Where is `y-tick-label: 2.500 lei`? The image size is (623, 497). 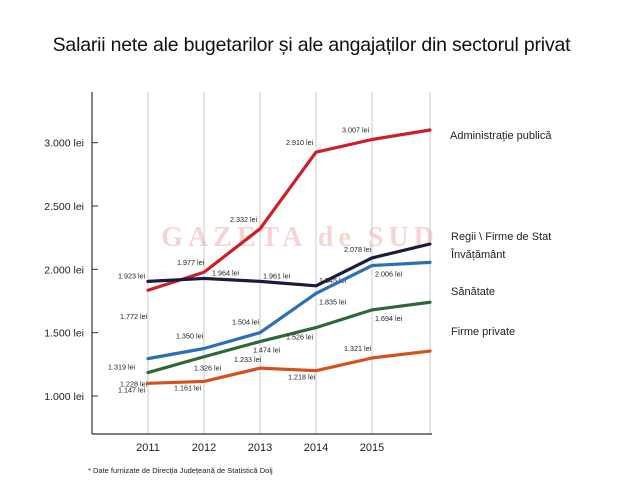 y-tick-label: 2.500 lei is located at coordinates (64, 207).